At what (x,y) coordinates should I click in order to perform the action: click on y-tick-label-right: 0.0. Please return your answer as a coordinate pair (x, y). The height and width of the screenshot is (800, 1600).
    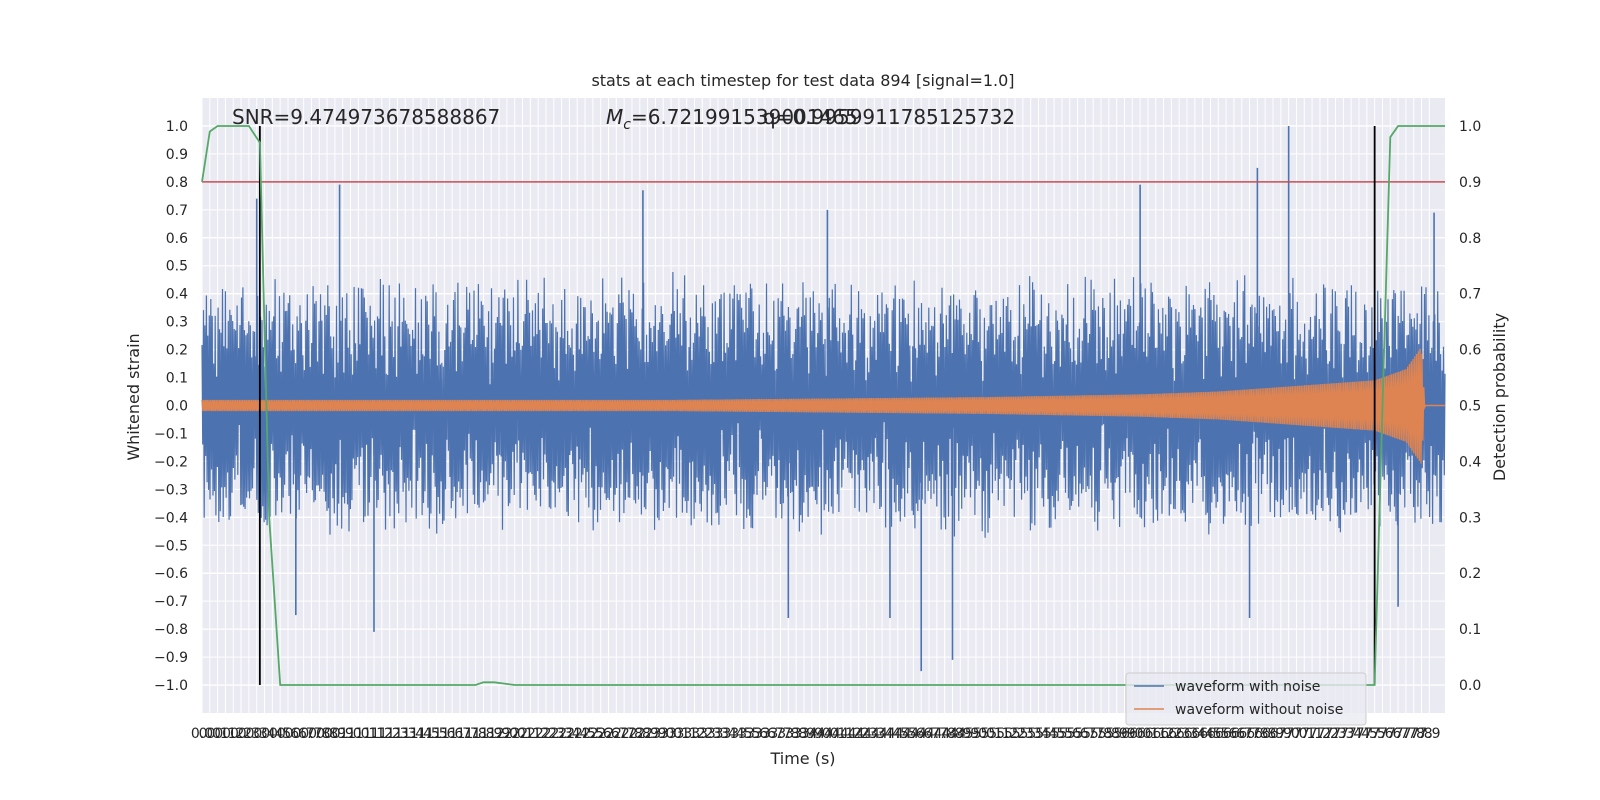
    Looking at the image, I should click on (1470, 686).